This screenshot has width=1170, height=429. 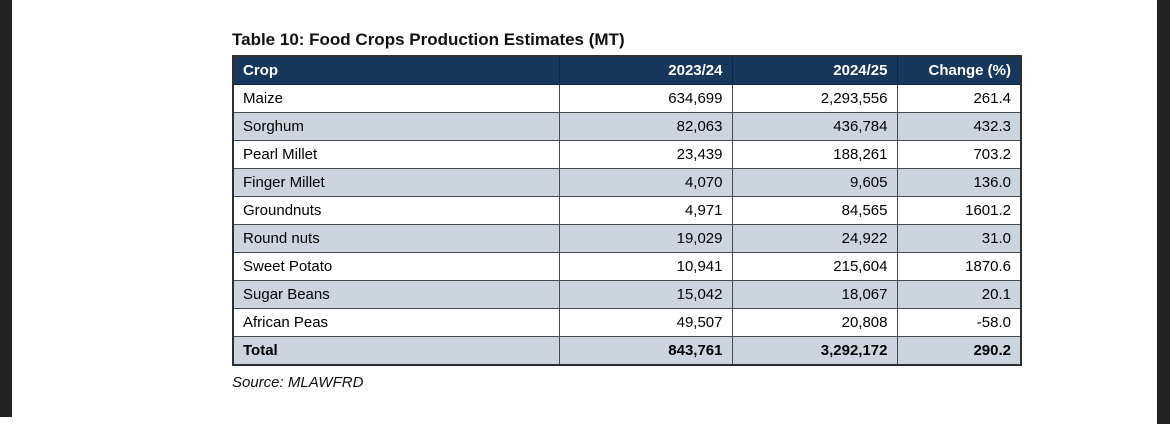 I want to click on cell-crop: Sorghum, so click(x=396, y=126).